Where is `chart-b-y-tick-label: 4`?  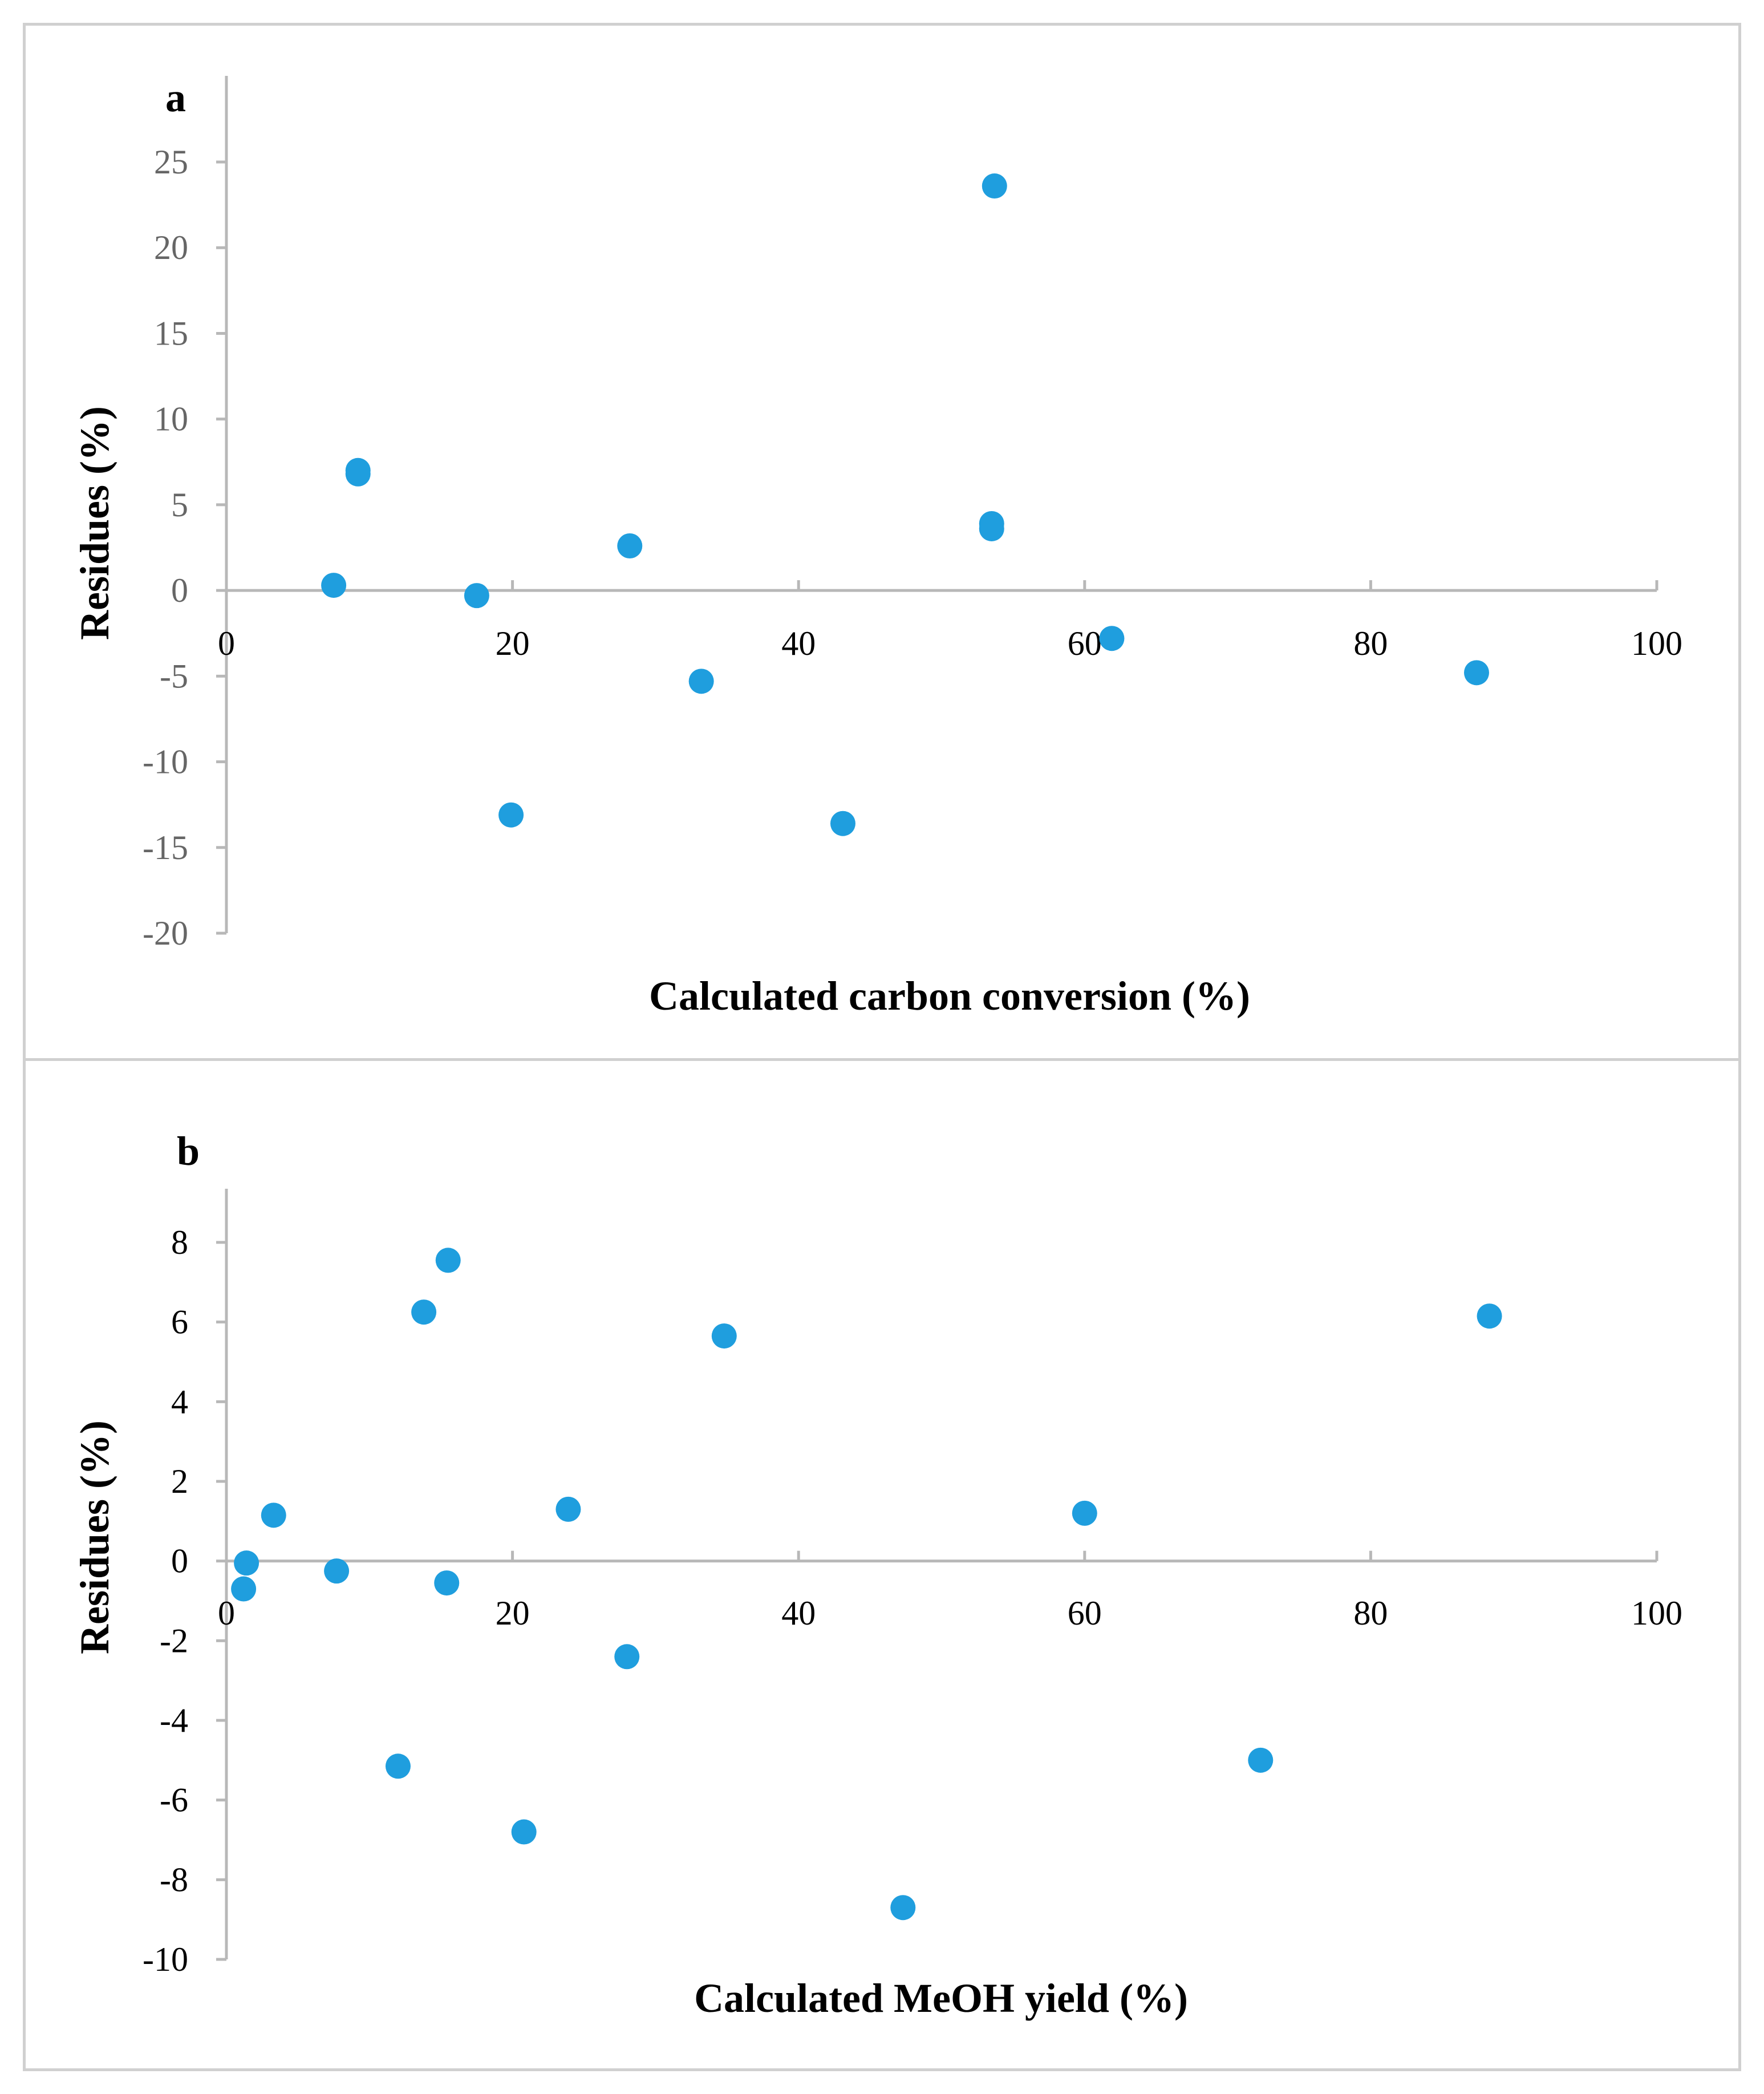
chart-b-y-tick-label: 4 is located at coordinates (179, 1401).